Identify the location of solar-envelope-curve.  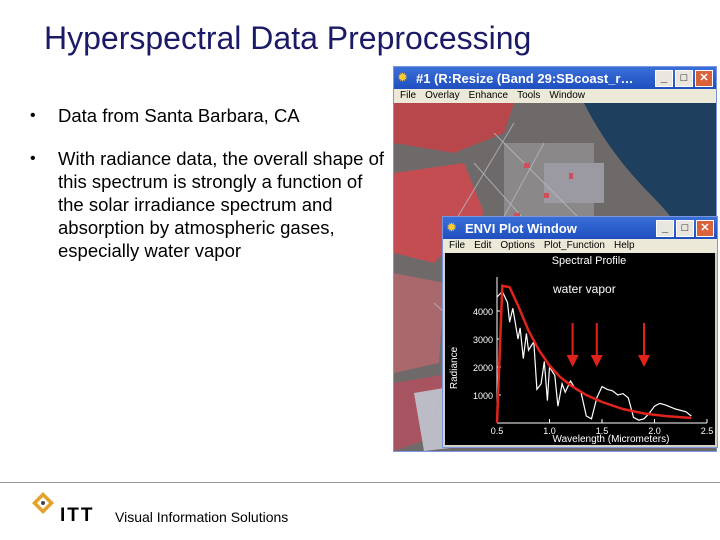
(593, 354).